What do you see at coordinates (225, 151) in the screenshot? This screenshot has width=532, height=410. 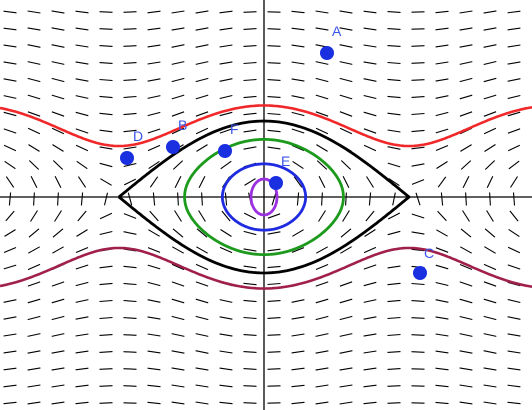 I see `point-f` at bounding box center [225, 151].